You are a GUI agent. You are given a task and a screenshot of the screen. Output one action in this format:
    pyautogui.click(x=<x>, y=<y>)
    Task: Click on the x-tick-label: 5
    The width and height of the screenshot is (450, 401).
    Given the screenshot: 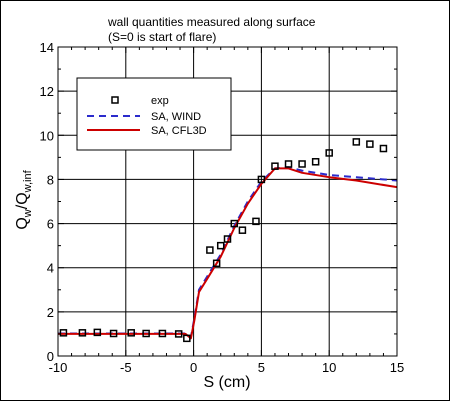 What is the action you would take?
    pyautogui.click(x=261, y=367)
    